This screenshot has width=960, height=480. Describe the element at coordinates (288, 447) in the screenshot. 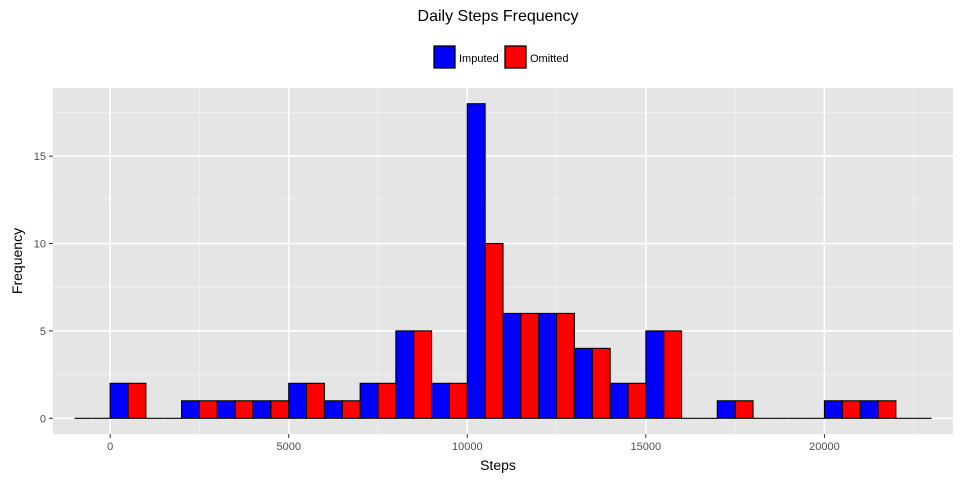

I see `x-tick-label: 5000` at that location.